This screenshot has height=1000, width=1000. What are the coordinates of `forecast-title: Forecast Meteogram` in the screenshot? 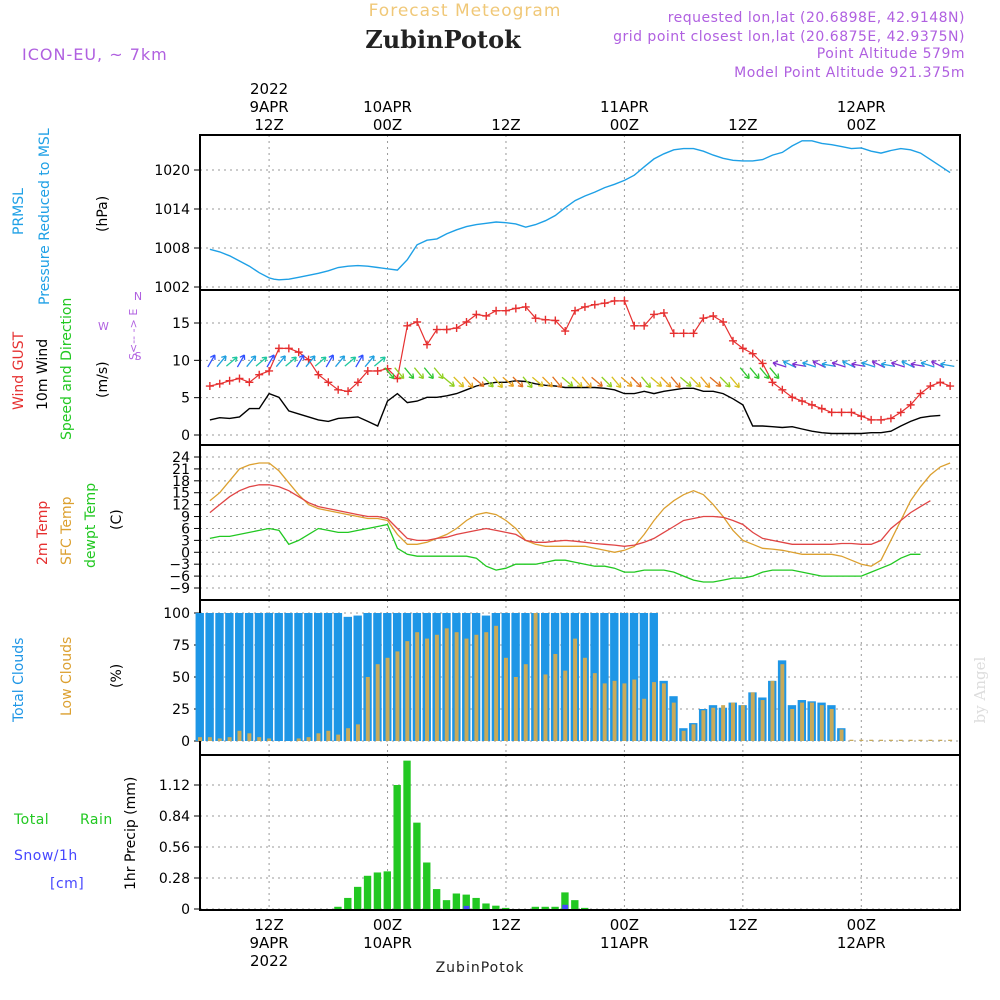 It's located at (465, 11).